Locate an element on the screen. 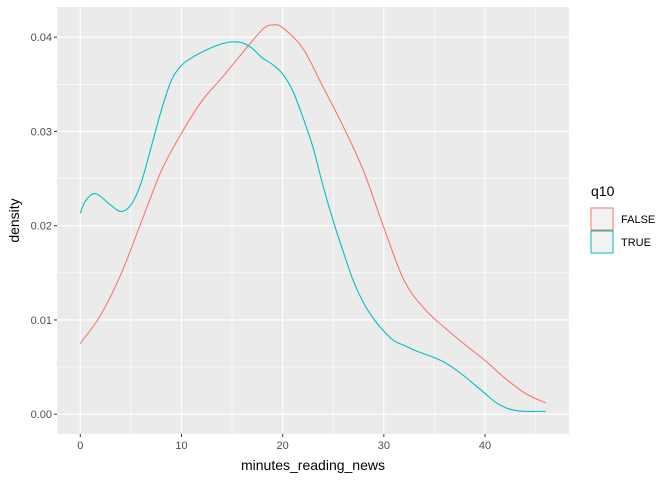 Image resolution: width=672 pixels, height=480 pixels. y-tick-label: 0.04 is located at coordinates (41, 38).